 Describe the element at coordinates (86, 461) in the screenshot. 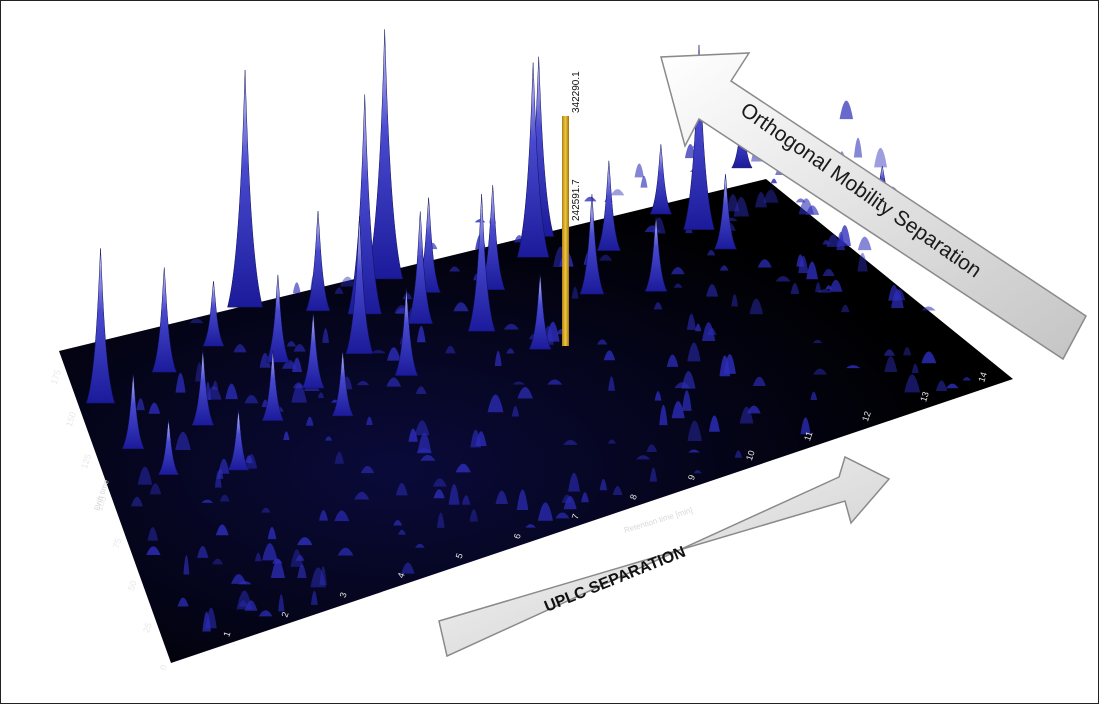

I see `y-tick-label: 125` at that location.